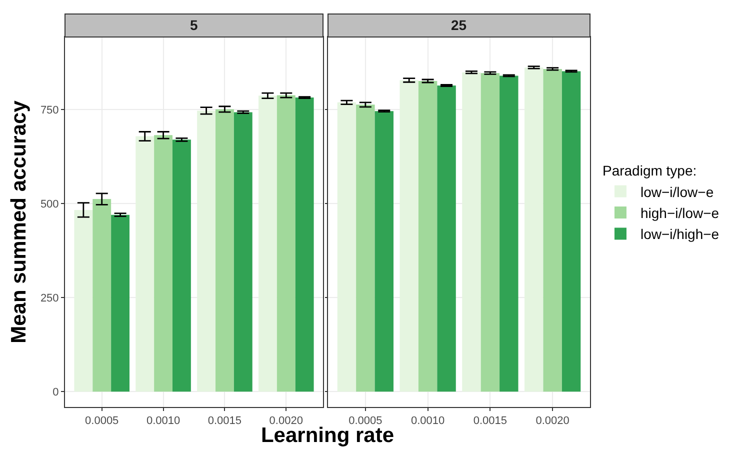 Image resolution: width=738 pixels, height=457 pixels. What do you see at coordinates (194, 25) in the screenshot?
I see `chart-title: 5` at bounding box center [194, 25].